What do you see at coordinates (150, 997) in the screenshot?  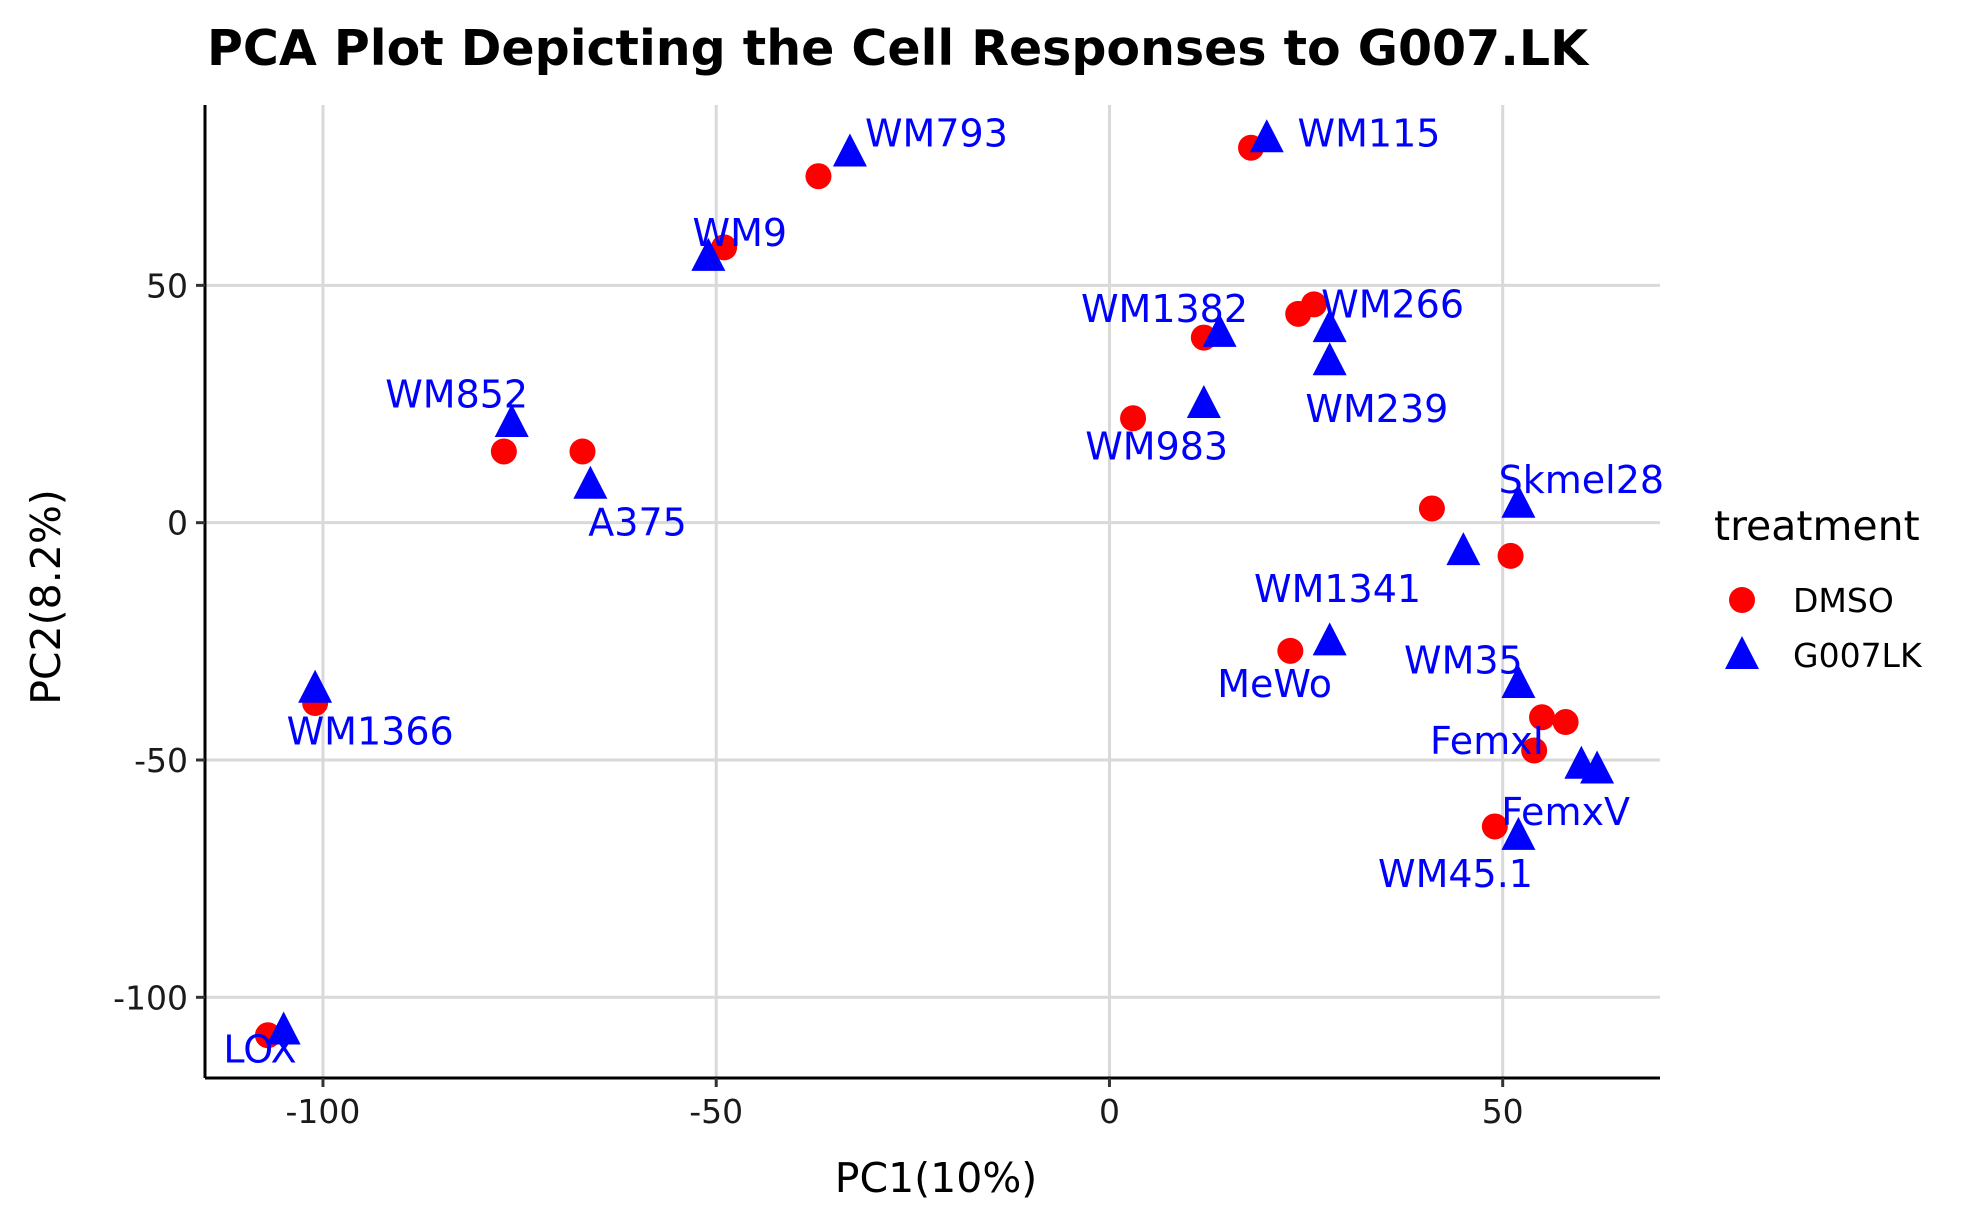 I see `y-tick-label: -100` at bounding box center [150, 997].